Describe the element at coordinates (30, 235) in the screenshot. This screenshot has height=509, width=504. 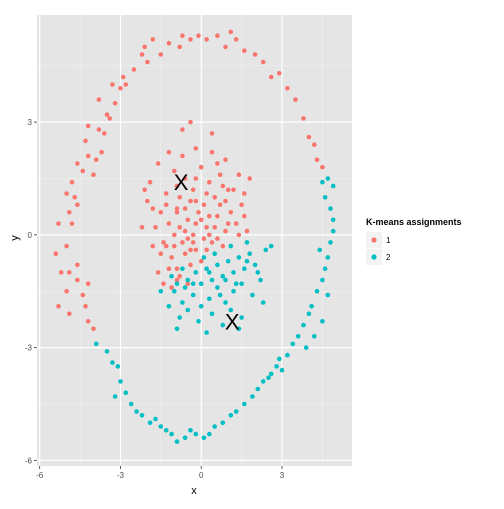
I see `y-tick-label: 0` at that location.